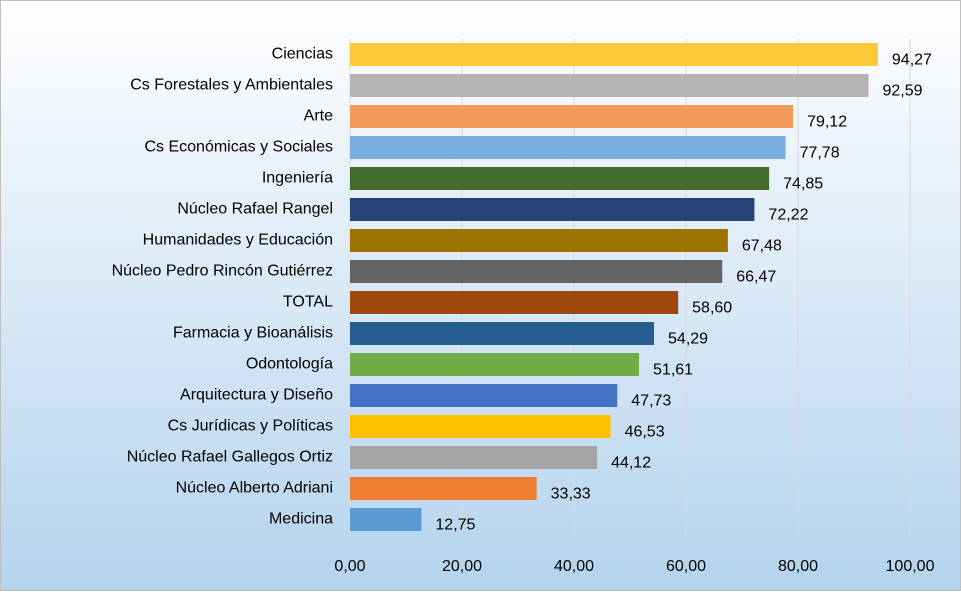 Image resolution: width=961 pixels, height=596 pixels. I want to click on value-label: 33,33, so click(571, 494).